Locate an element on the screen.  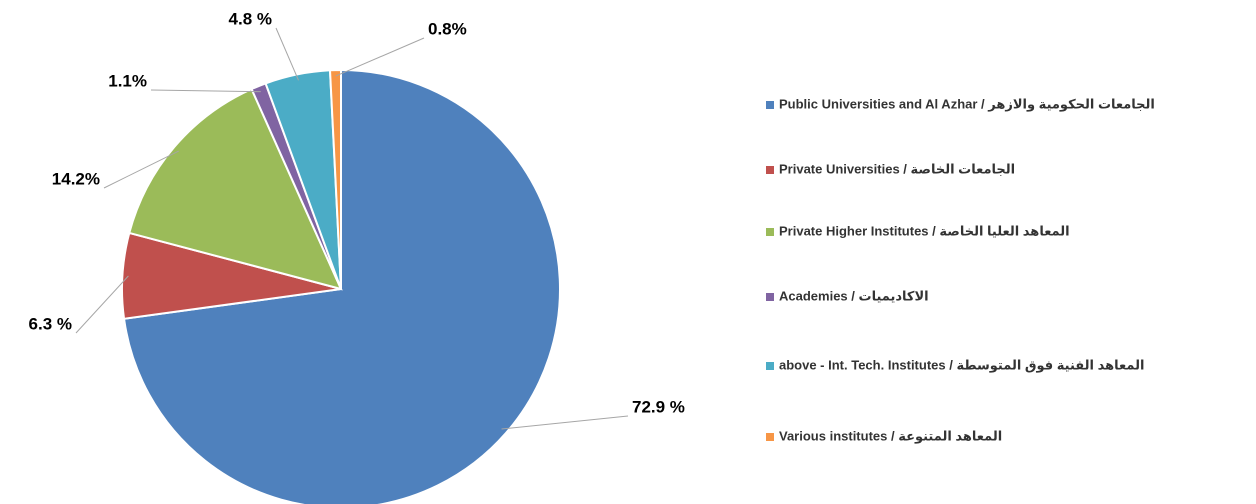
data-label: 0.8% is located at coordinates (447, 28).